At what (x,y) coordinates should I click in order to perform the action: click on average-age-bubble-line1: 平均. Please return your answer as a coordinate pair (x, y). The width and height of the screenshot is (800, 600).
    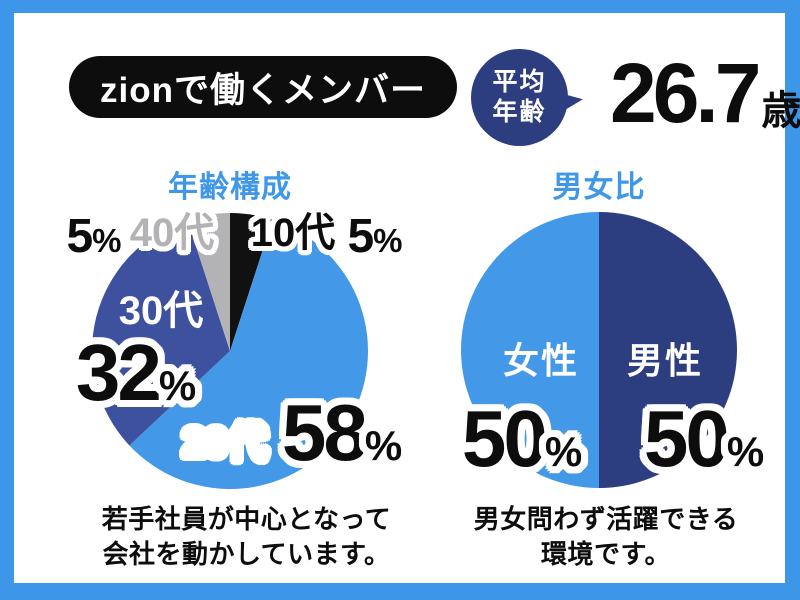
    Looking at the image, I should click on (519, 82).